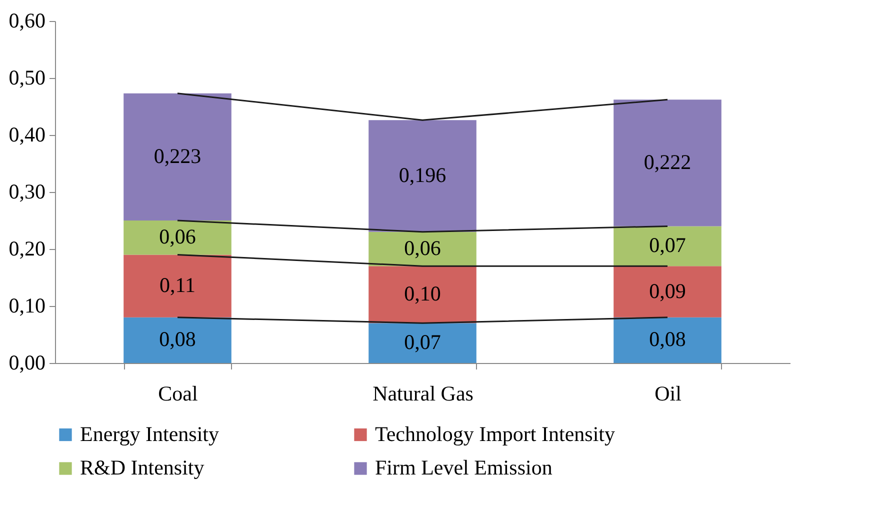  I want to click on data-label: 0,11, so click(178, 285).